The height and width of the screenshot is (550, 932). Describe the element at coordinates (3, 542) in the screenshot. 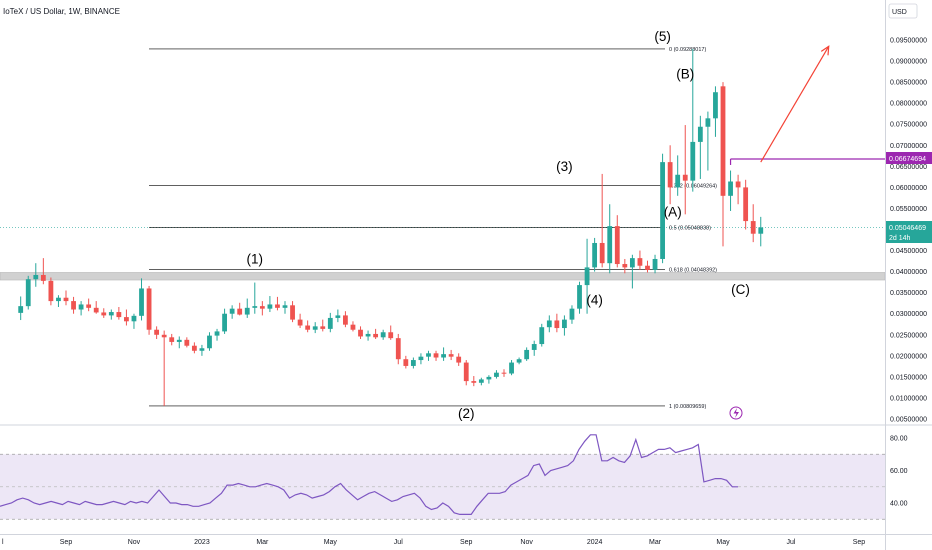

I see `time-tick-label: l` at that location.